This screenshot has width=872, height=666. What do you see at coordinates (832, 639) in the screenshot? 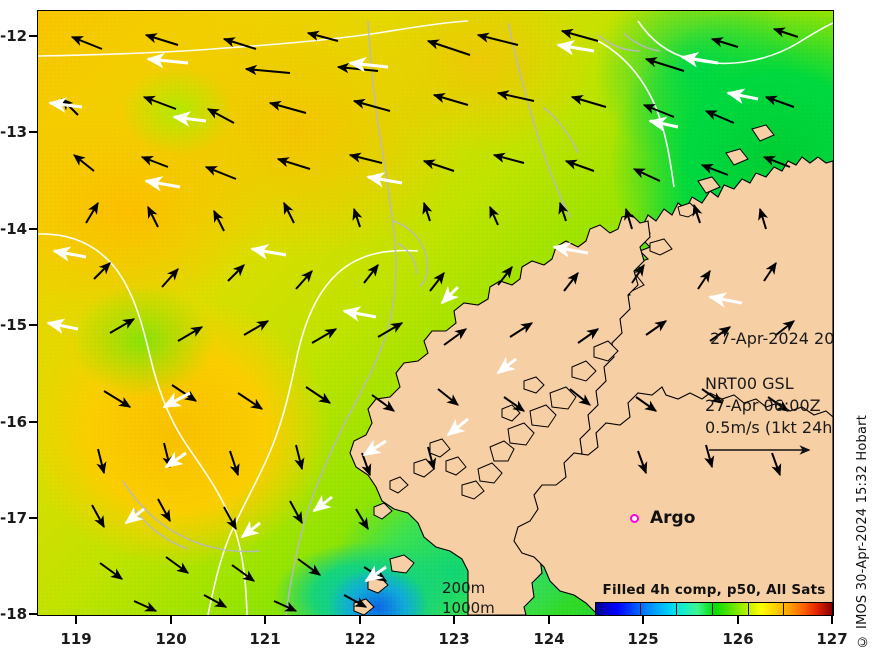
I see `xtick-label-127: 127` at bounding box center [832, 639].